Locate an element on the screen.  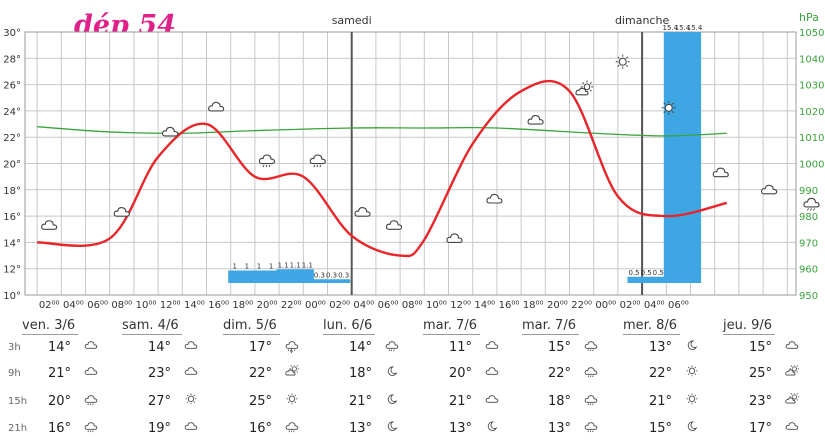
x-tick-label: 18⁰⁰ is located at coordinates (533, 305).